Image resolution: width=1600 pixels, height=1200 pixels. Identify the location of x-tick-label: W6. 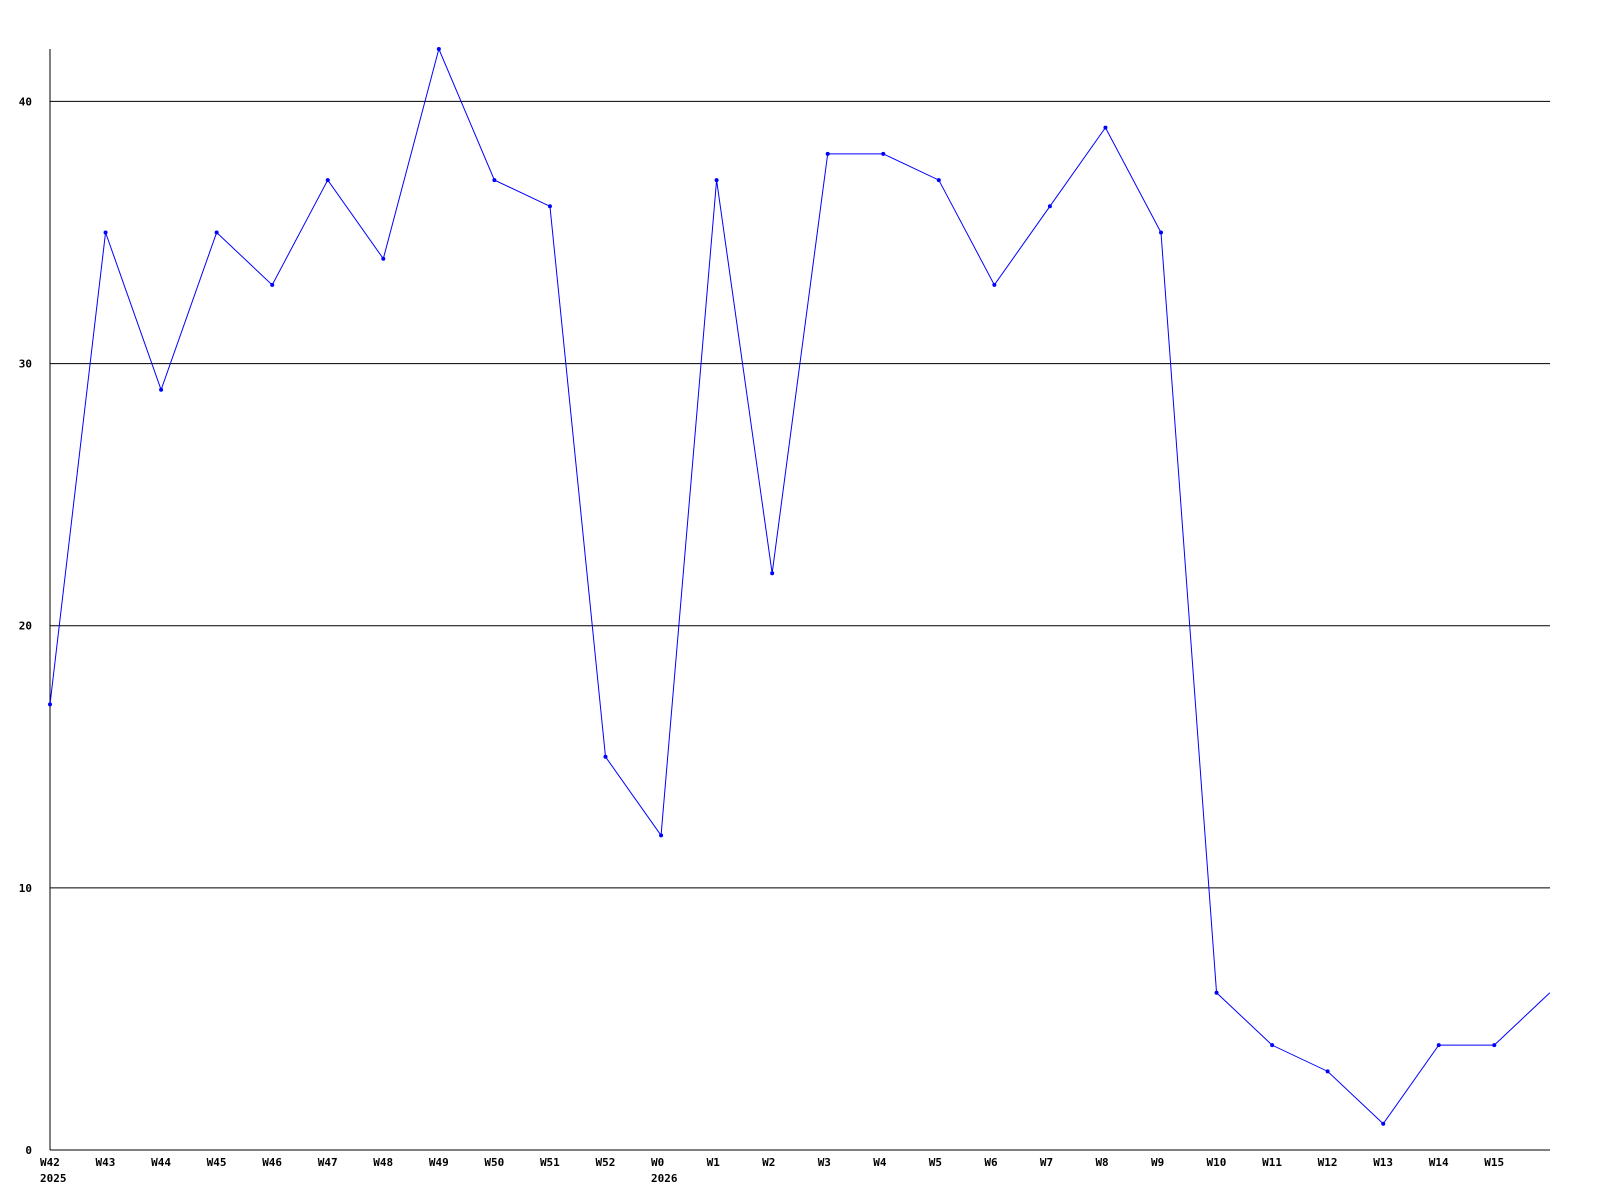
(991, 1162).